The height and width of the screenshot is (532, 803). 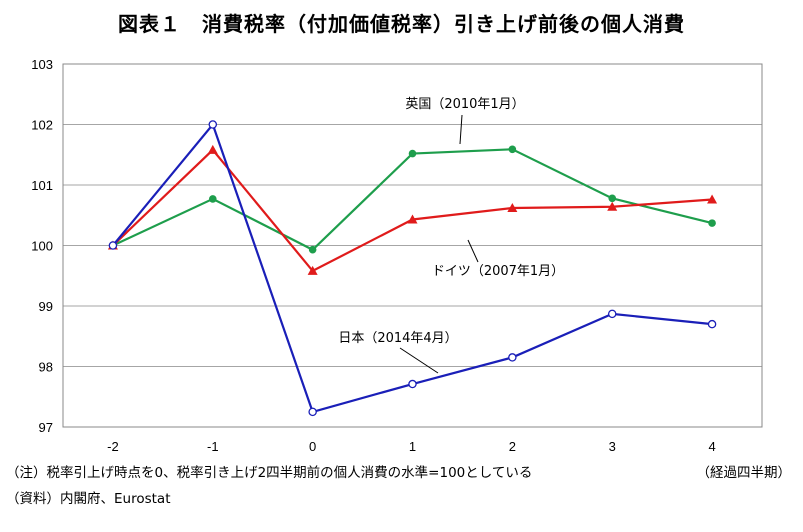 What do you see at coordinates (46, 427) in the screenshot?
I see `y-tick-label: 97` at bounding box center [46, 427].